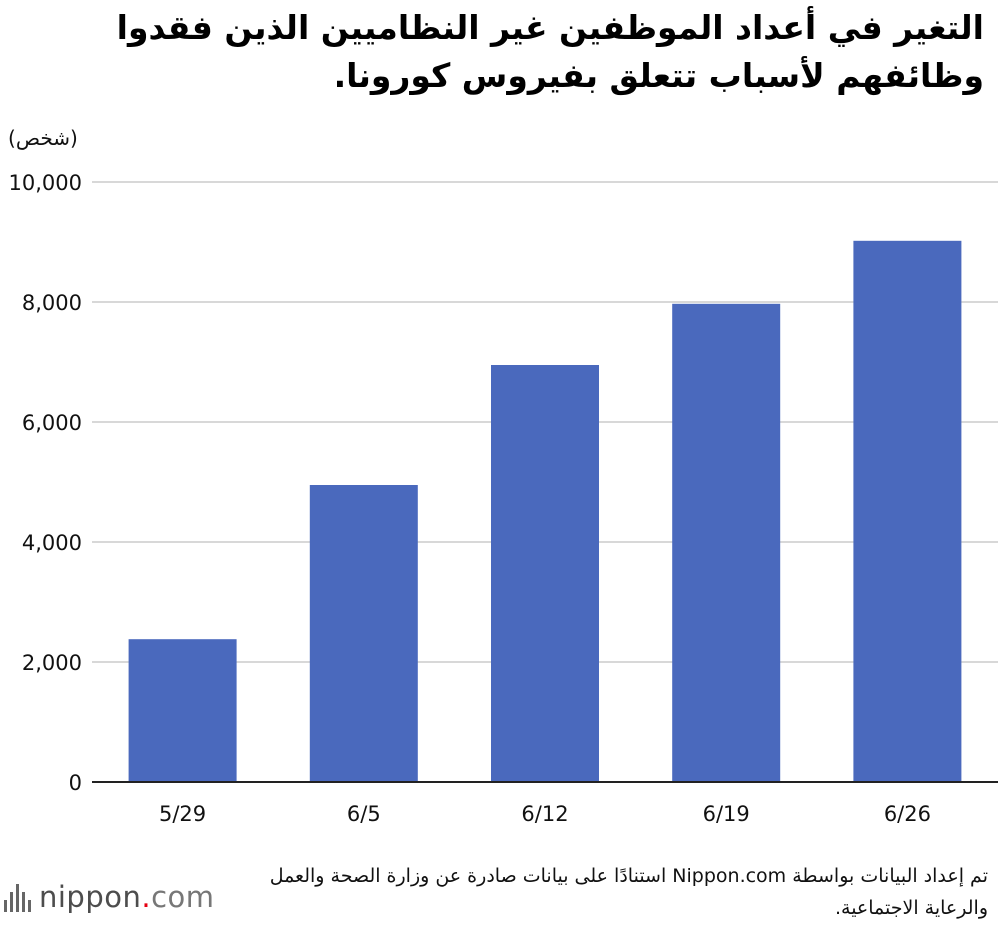 The image size is (1000, 926). Describe the element at coordinates (726, 814) in the screenshot. I see `x-tick-label: 6/19` at that location.